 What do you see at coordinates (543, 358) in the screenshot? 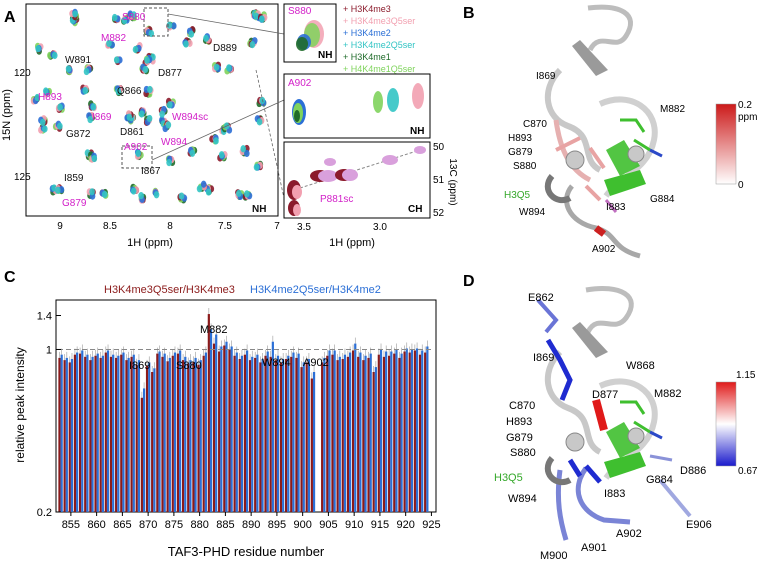
I see `d-label-i869: I869` at bounding box center [543, 358].